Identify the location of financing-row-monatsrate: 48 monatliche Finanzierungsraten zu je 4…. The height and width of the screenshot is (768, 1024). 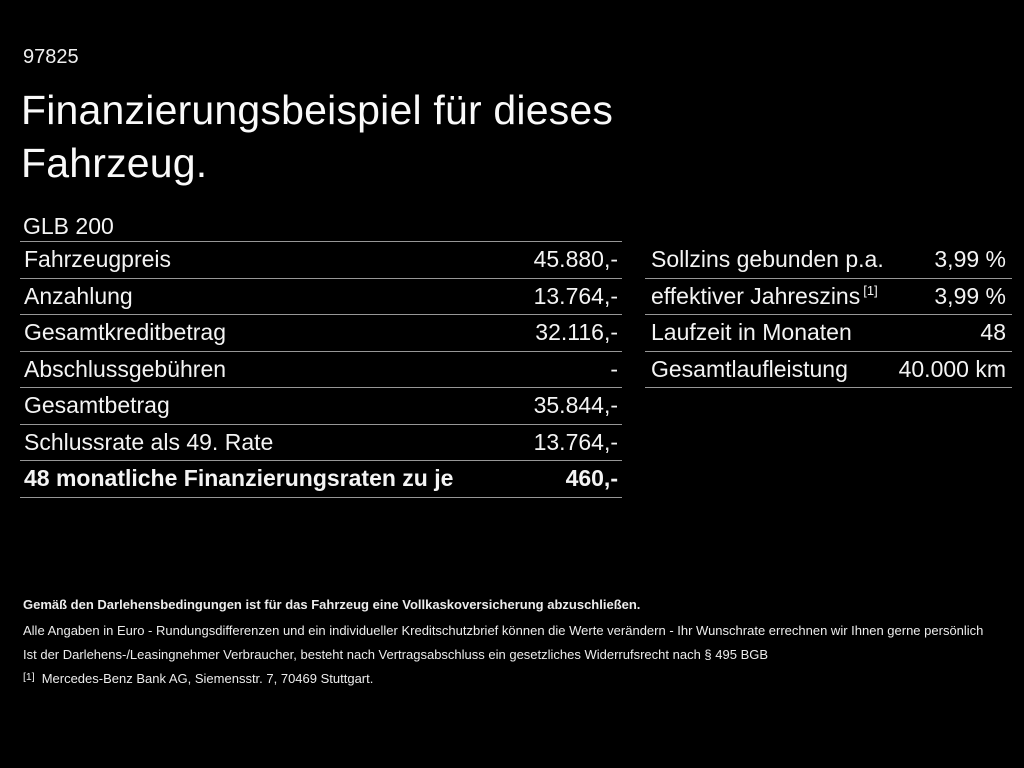
(321, 479).